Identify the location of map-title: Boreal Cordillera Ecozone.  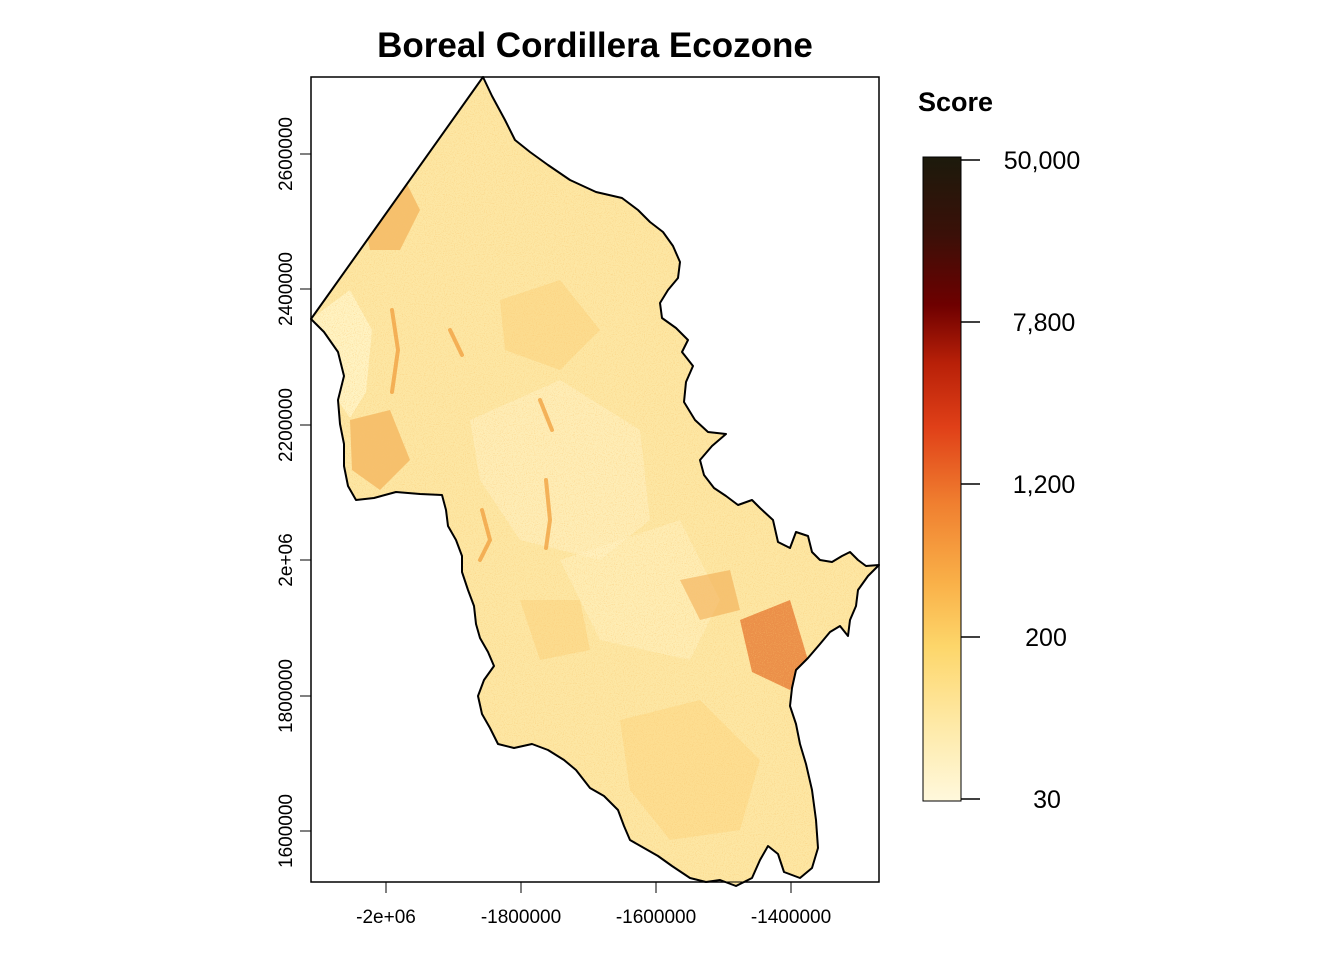
(595, 45).